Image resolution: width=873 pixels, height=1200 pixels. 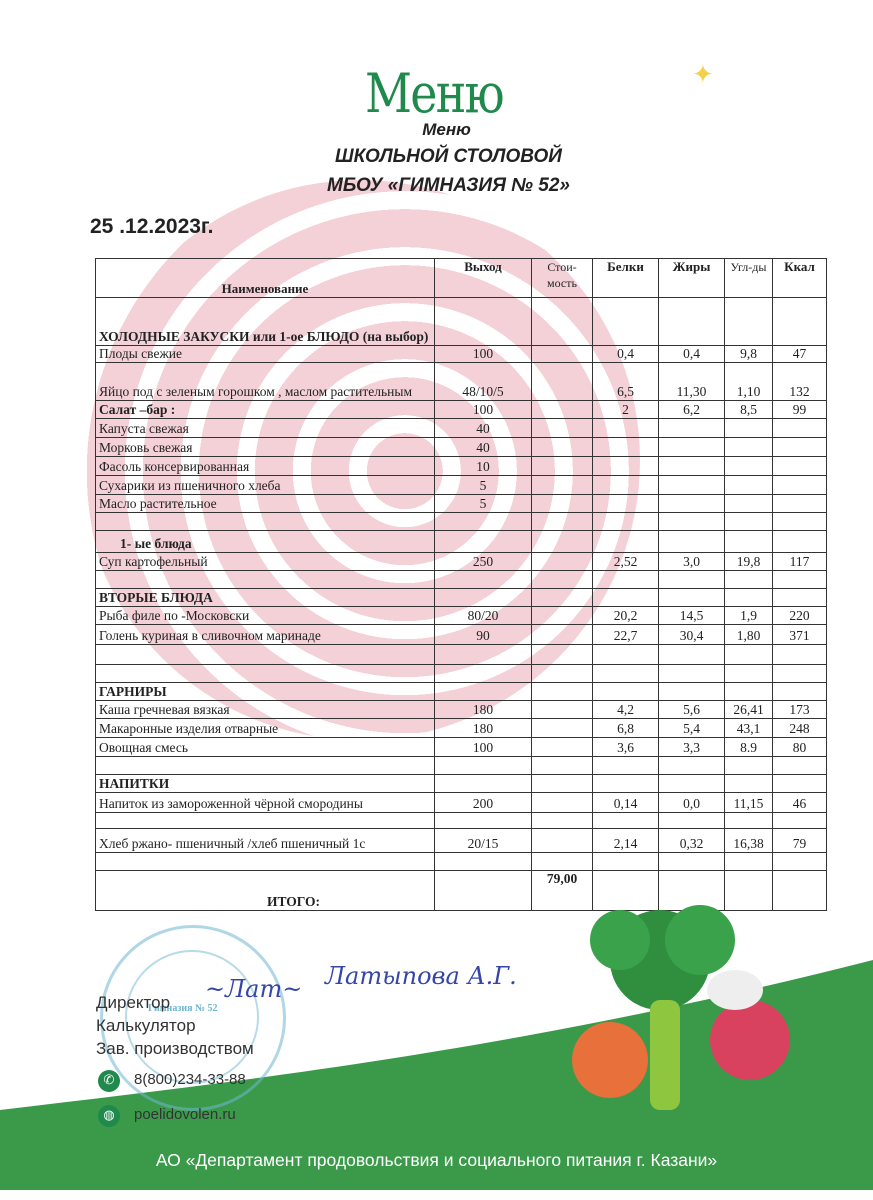 What do you see at coordinates (625, 840) in the screenshot?
I see `proteins-cell: 2,14` at bounding box center [625, 840].